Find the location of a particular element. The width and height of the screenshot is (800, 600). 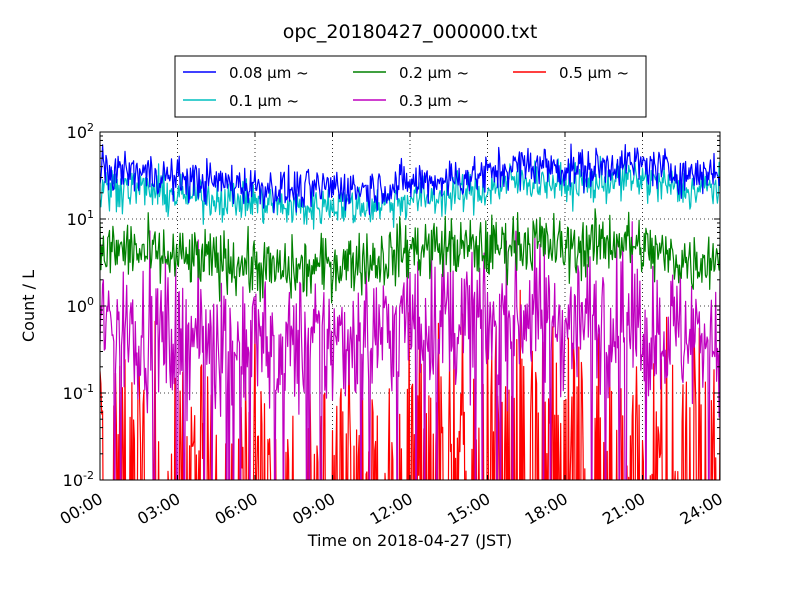

y-tick-label: 10² is located at coordinates (80, 131).